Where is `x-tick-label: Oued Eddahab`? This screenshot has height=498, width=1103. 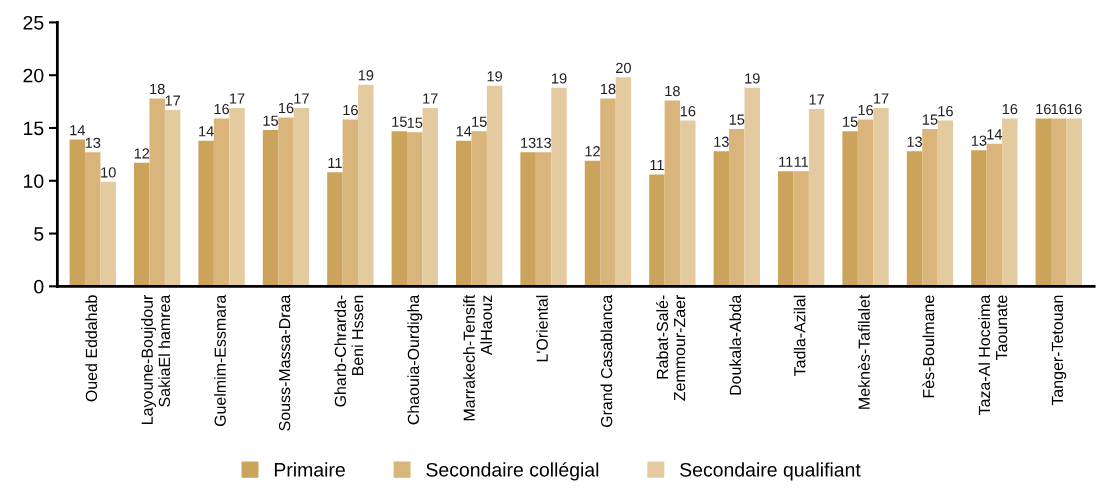 x-tick-label: Oued Eddahab is located at coordinates (91, 348).